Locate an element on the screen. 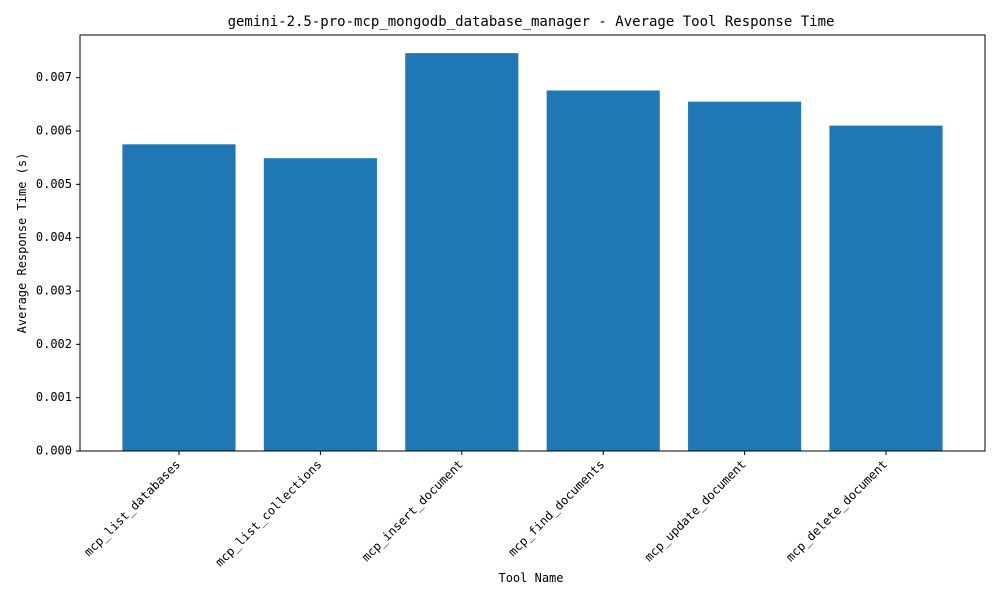 The image size is (1000, 600). x-tick-label: mcp_delete_document is located at coordinates (836, 510).